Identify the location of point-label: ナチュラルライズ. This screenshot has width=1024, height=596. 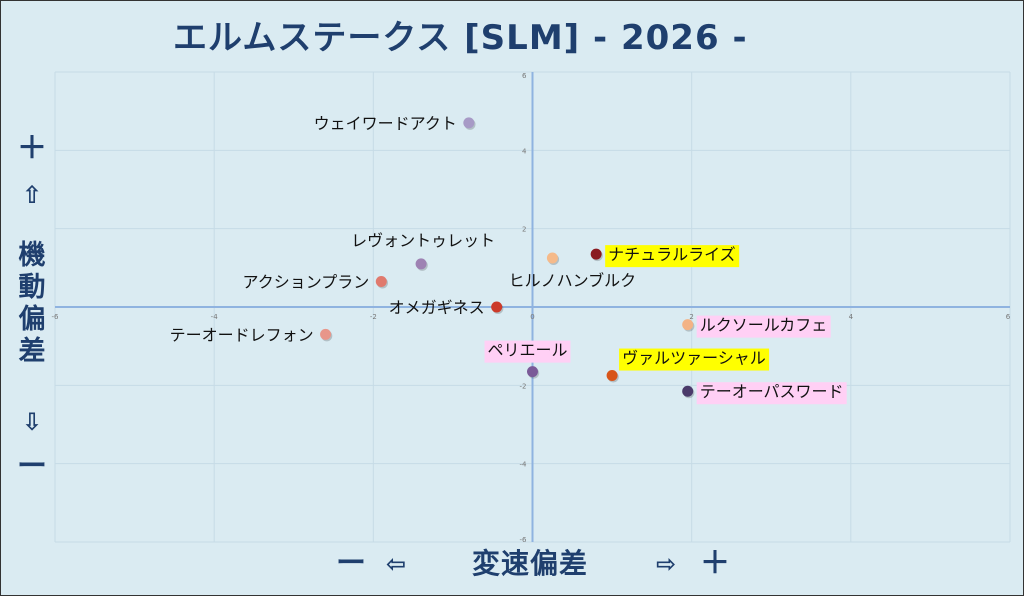
(672, 254).